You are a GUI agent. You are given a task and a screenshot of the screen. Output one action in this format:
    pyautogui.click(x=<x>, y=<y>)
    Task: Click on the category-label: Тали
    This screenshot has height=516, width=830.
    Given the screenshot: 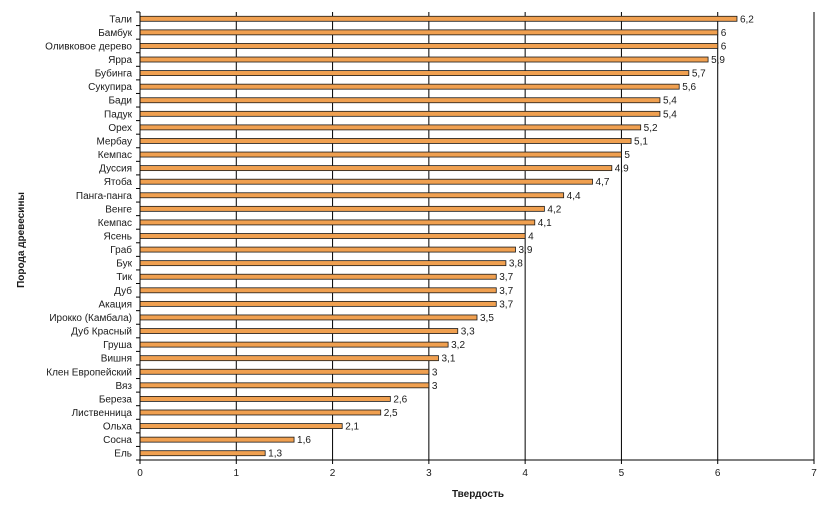 What is the action you would take?
    pyautogui.click(x=120, y=19)
    